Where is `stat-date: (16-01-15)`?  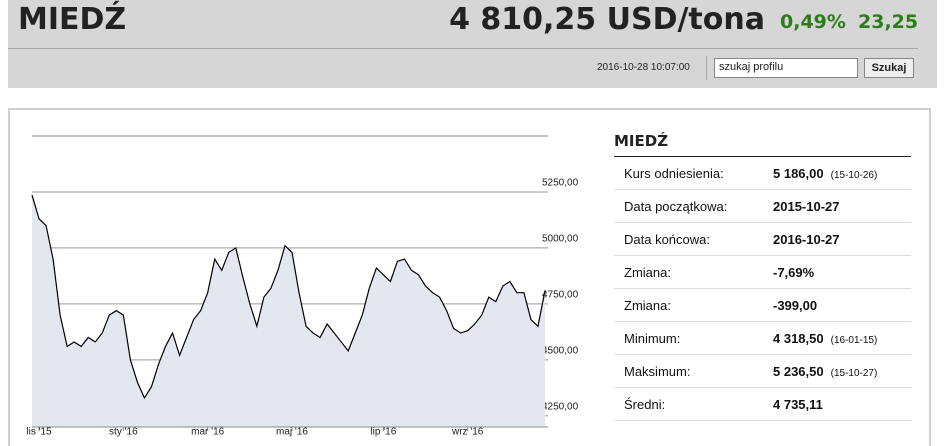
stat-date: (16-01-15) is located at coordinates (854, 340).